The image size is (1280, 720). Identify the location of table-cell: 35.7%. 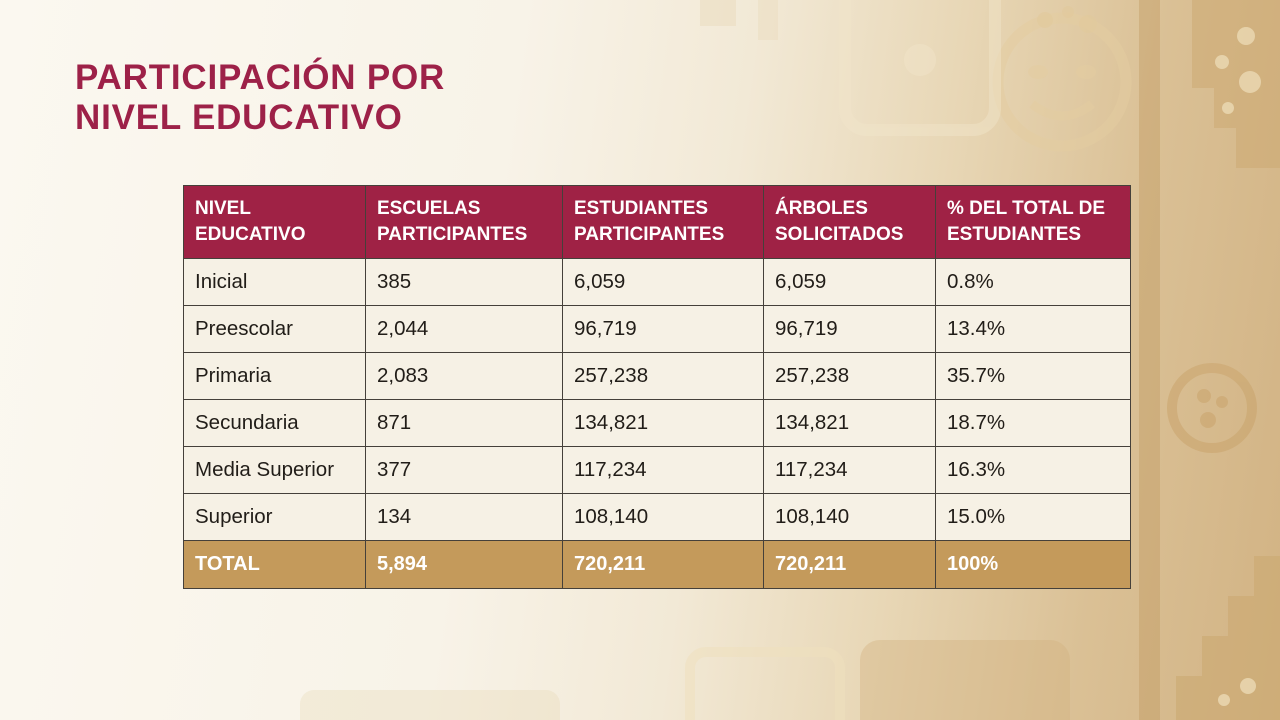
(1033, 376).